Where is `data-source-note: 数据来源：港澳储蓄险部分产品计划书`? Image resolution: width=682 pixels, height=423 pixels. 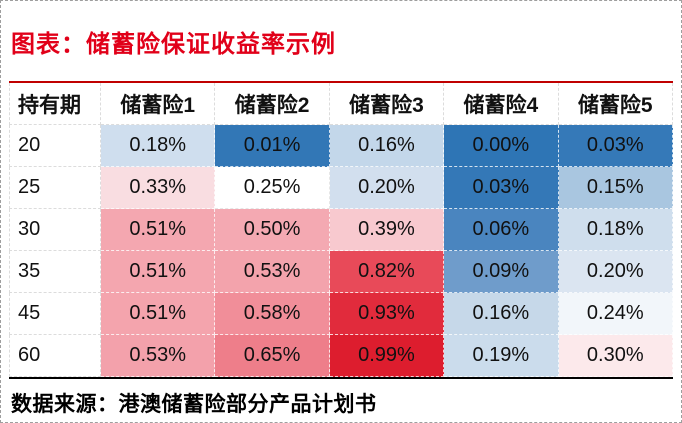
data-source-note: 数据来源：港澳储蓄险部分产品计划书 is located at coordinates (194, 404).